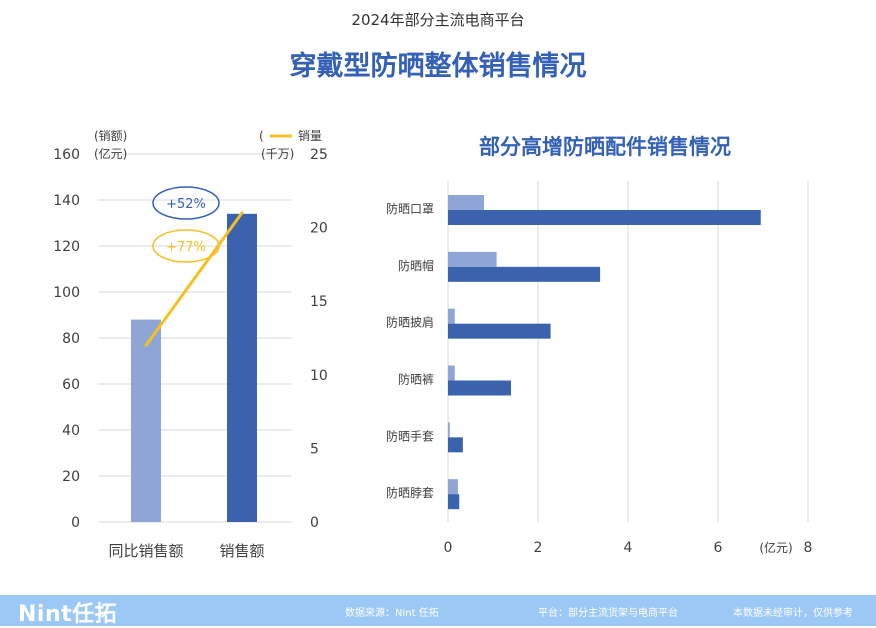 The image size is (876, 628). Describe the element at coordinates (410, 322) in the screenshot. I see `category-label: 防晒披肩` at that location.